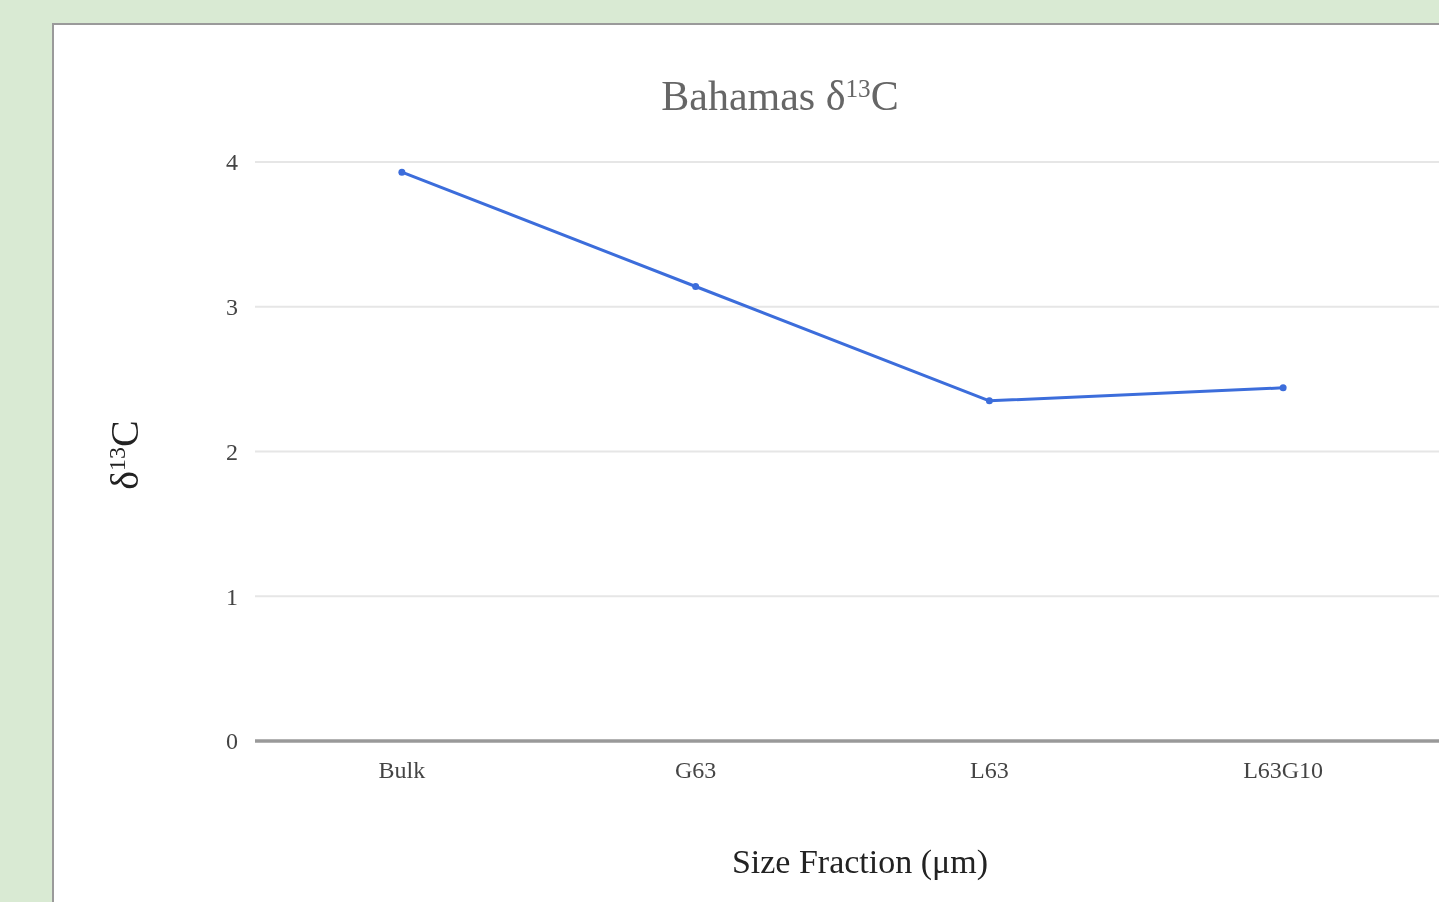  What do you see at coordinates (232, 741) in the screenshot?
I see `y-tick-label: 0` at bounding box center [232, 741].